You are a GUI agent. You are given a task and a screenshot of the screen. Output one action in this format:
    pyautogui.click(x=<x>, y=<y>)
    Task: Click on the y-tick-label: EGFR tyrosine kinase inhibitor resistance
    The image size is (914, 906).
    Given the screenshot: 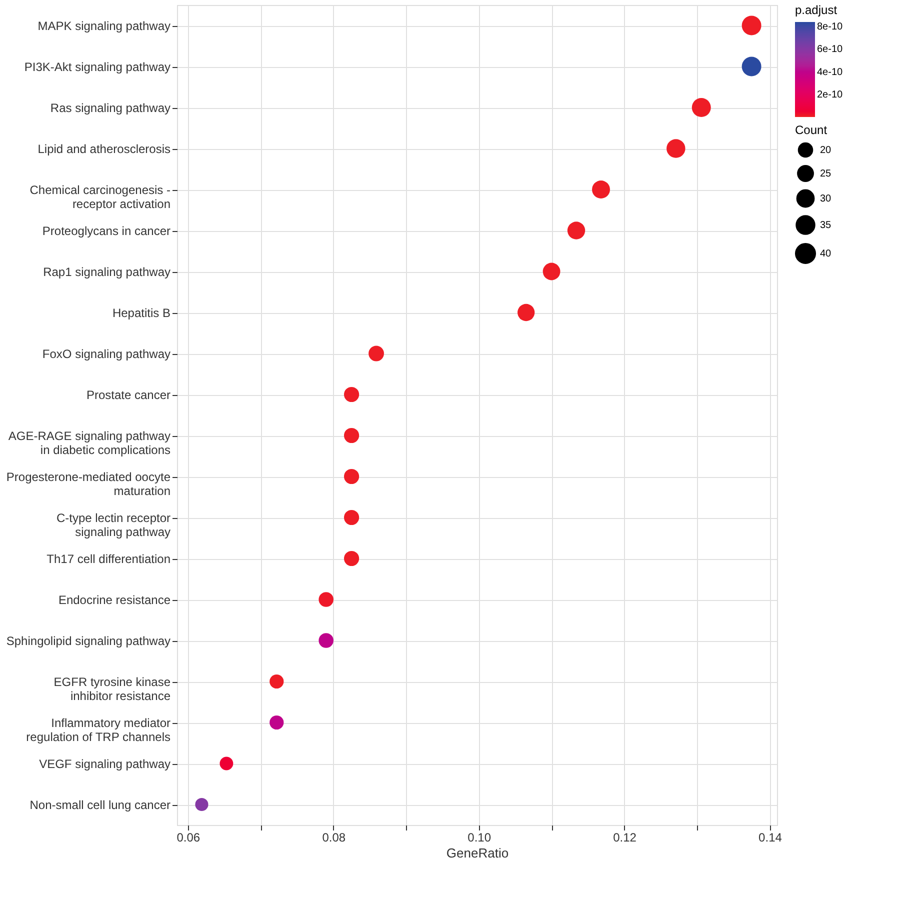 What is the action you would take?
    pyautogui.click(x=112, y=689)
    